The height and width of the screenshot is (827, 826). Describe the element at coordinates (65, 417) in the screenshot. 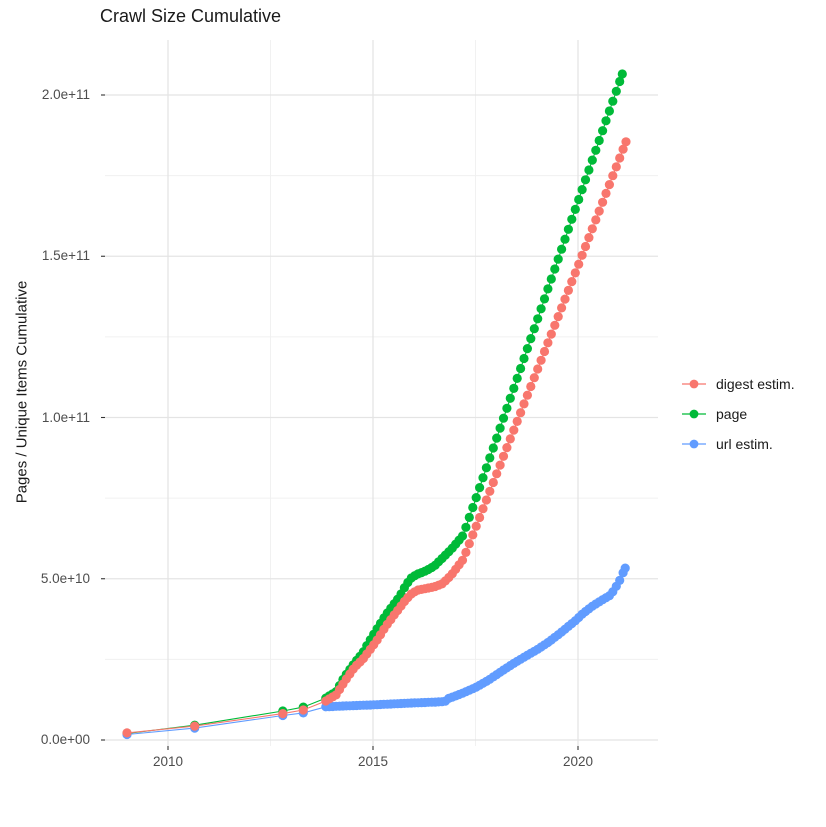

I see `y-tick-label: 1.0e+11` at that location.